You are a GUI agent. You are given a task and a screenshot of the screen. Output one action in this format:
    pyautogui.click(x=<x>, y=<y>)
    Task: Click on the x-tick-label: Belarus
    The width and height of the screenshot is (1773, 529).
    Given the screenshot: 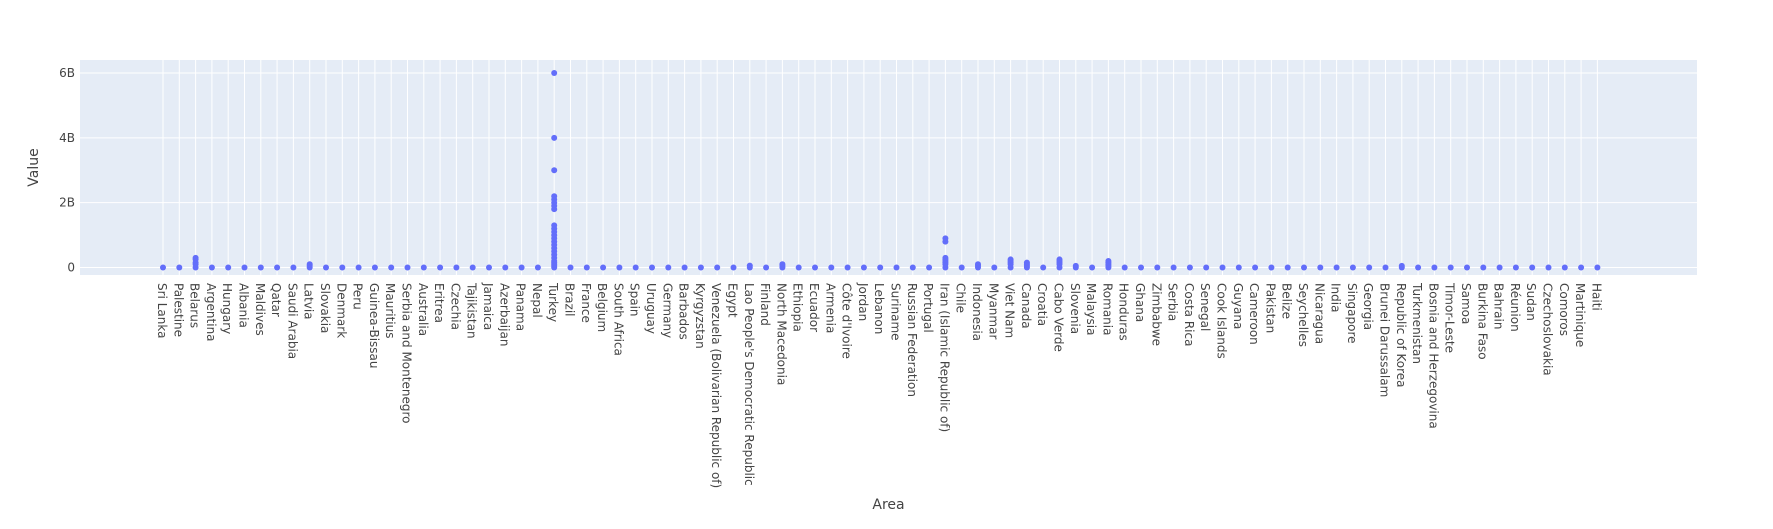 What is the action you would take?
    pyautogui.click(x=195, y=305)
    